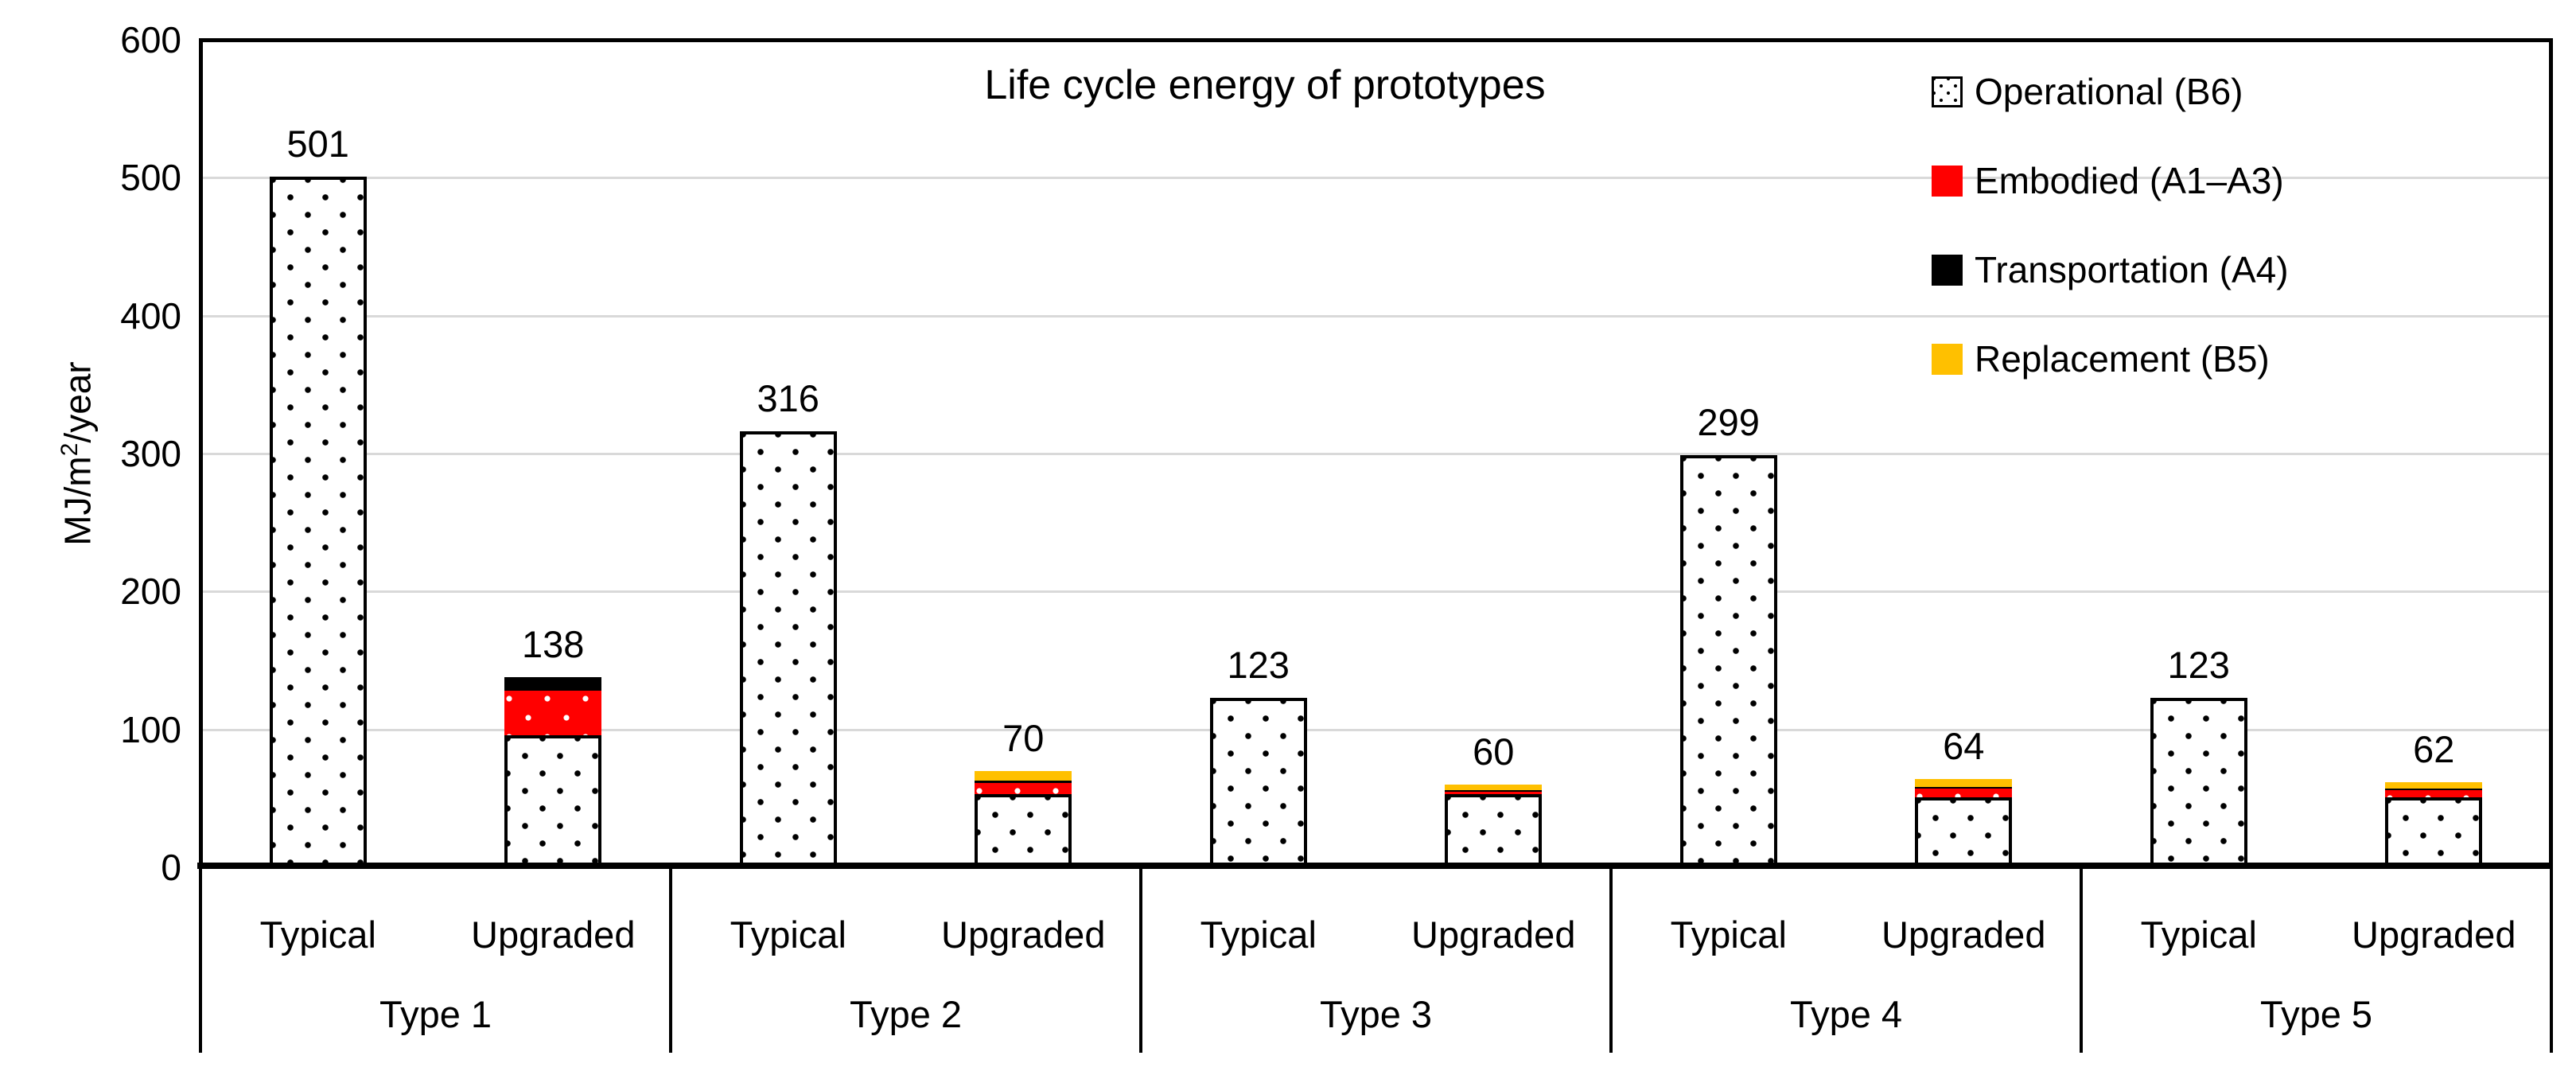 The image size is (2576, 1079). I want to click on bar-total-label: 62, so click(2434, 749).